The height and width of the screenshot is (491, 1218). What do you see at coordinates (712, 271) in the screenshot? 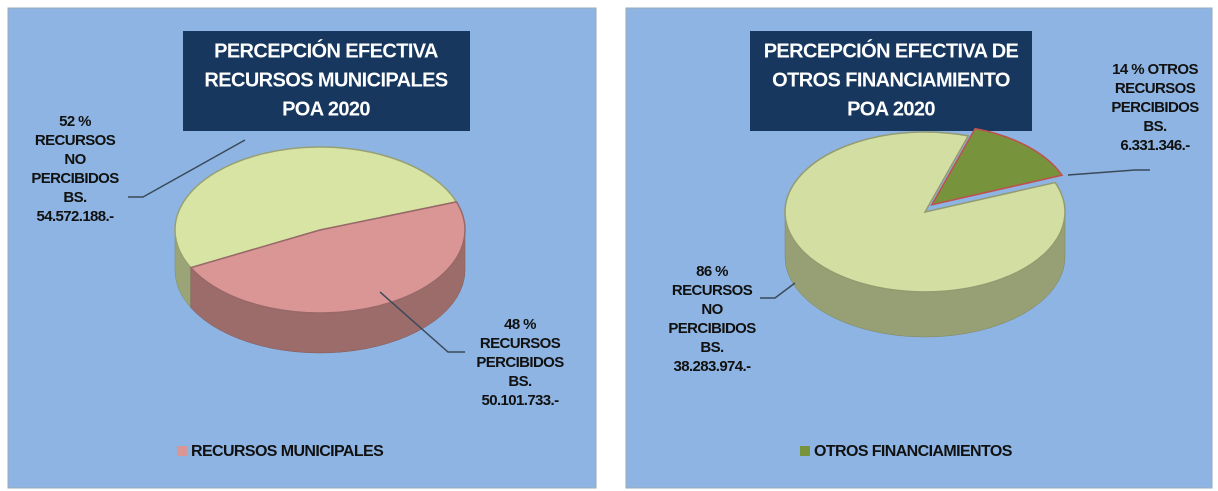
I see `value-label: 86 %` at bounding box center [712, 271].